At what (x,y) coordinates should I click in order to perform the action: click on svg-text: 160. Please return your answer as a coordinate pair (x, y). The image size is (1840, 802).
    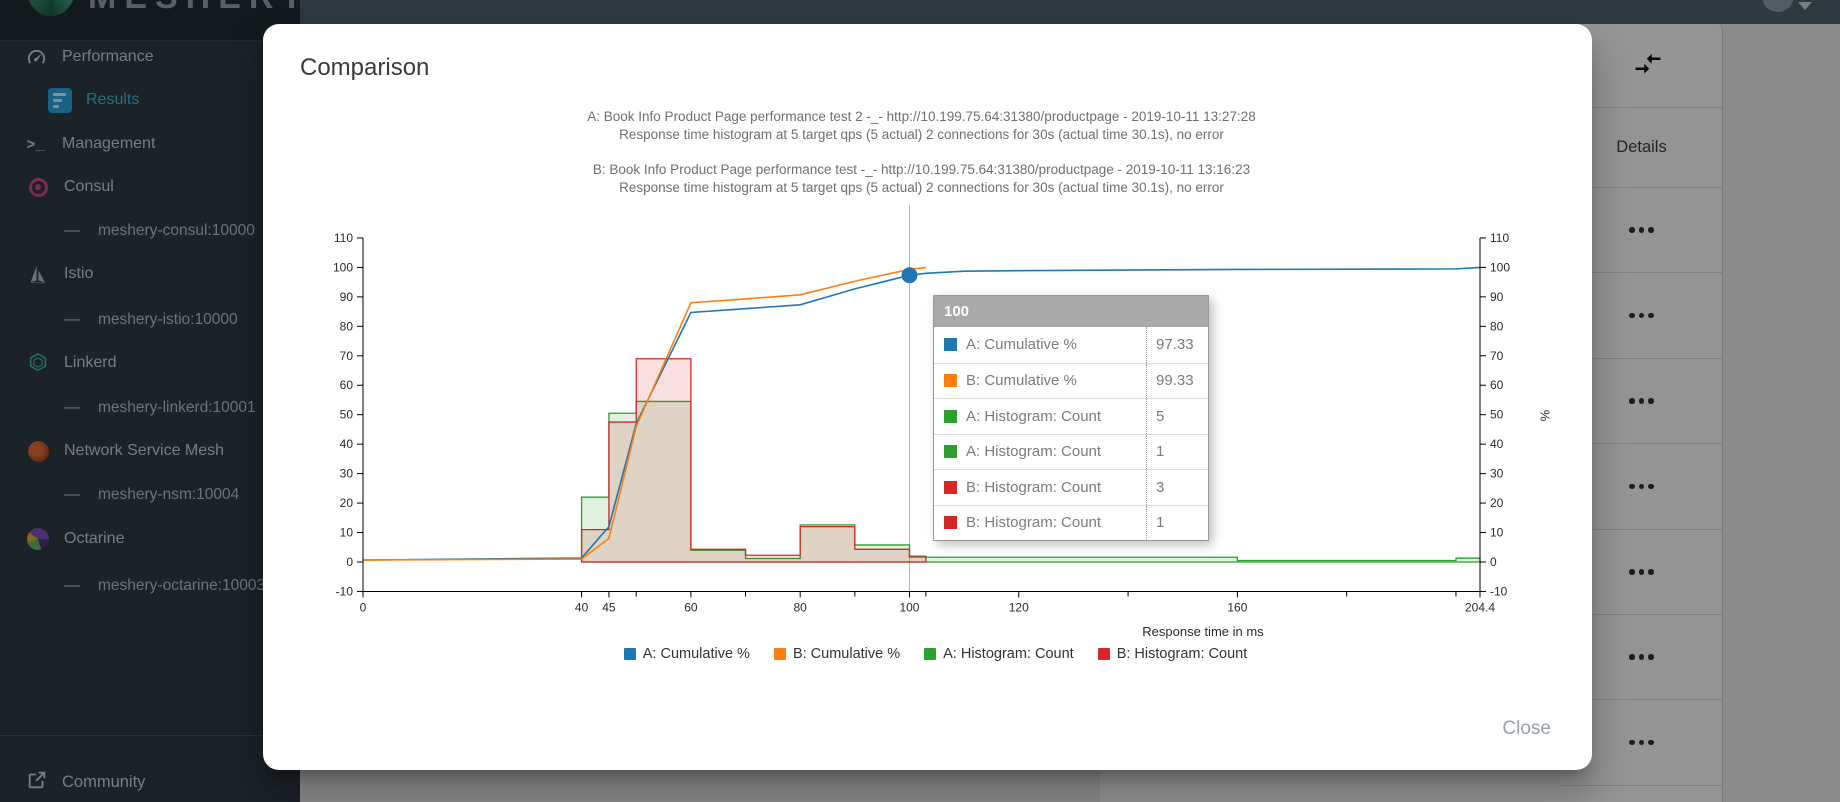
    Looking at the image, I should click on (1237, 607).